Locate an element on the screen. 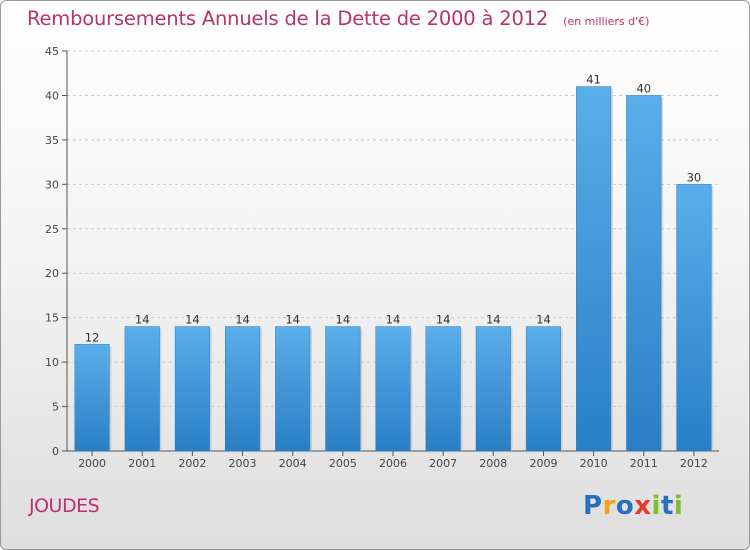 This screenshot has width=750, height=550. y-tick-label: 35 is located at coordinates (52, 140).